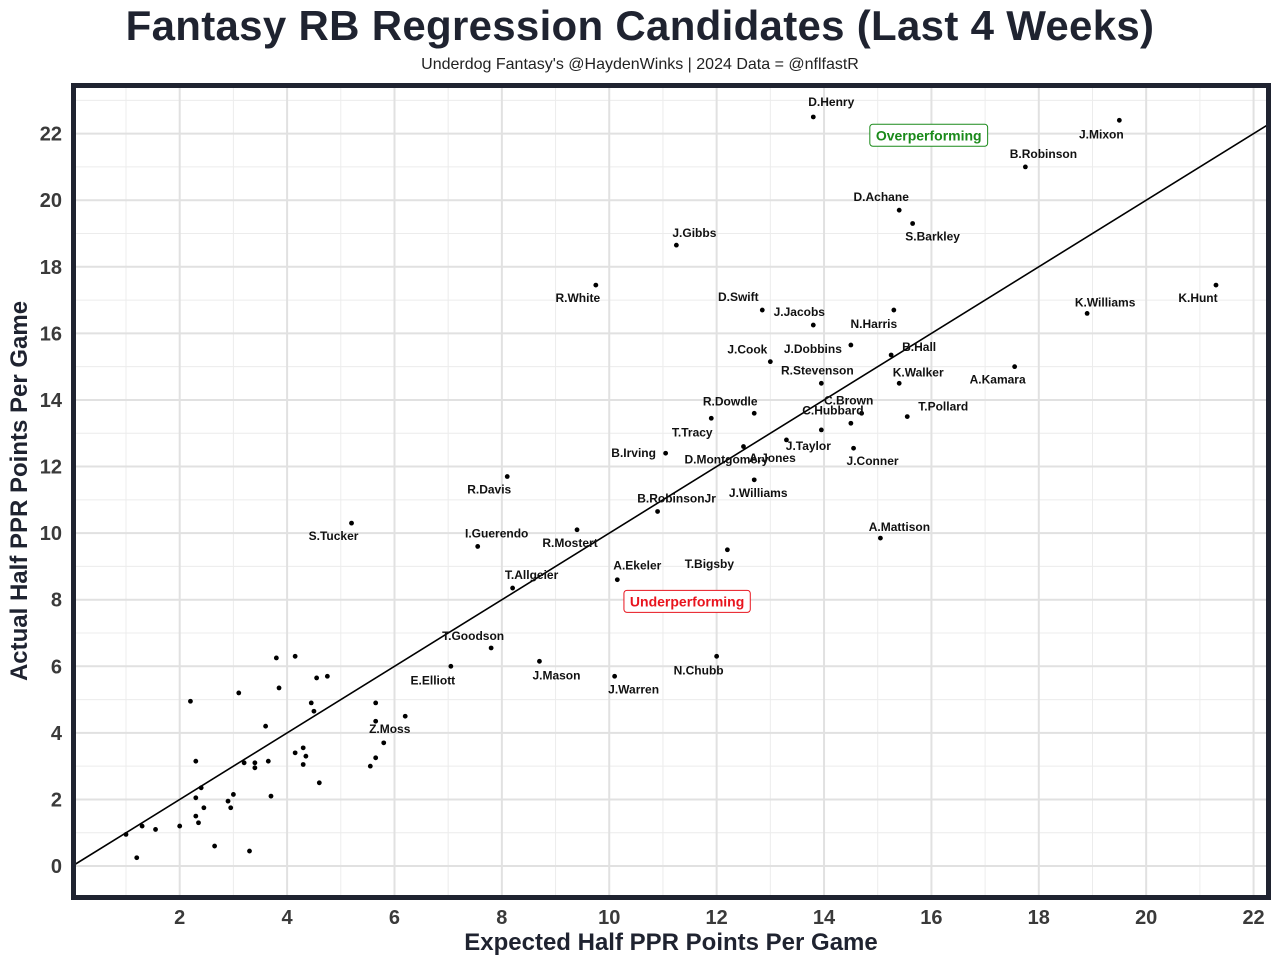  What do you see at coordinates (56, 867) in the screenshot?
I see `y-tick-label: 0` at bounding box center [56, 867].